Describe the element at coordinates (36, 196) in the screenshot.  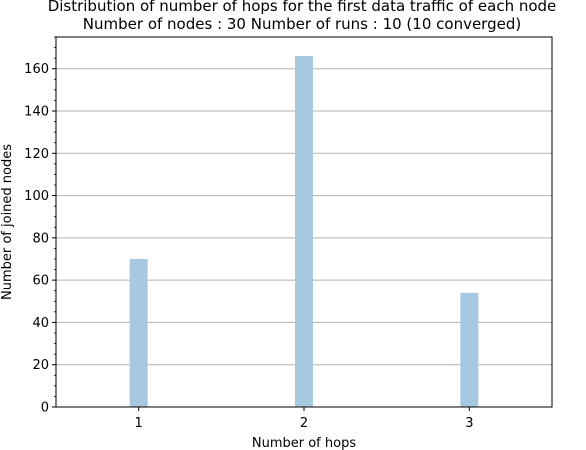
I see `y-tick-label: 100` at that location.